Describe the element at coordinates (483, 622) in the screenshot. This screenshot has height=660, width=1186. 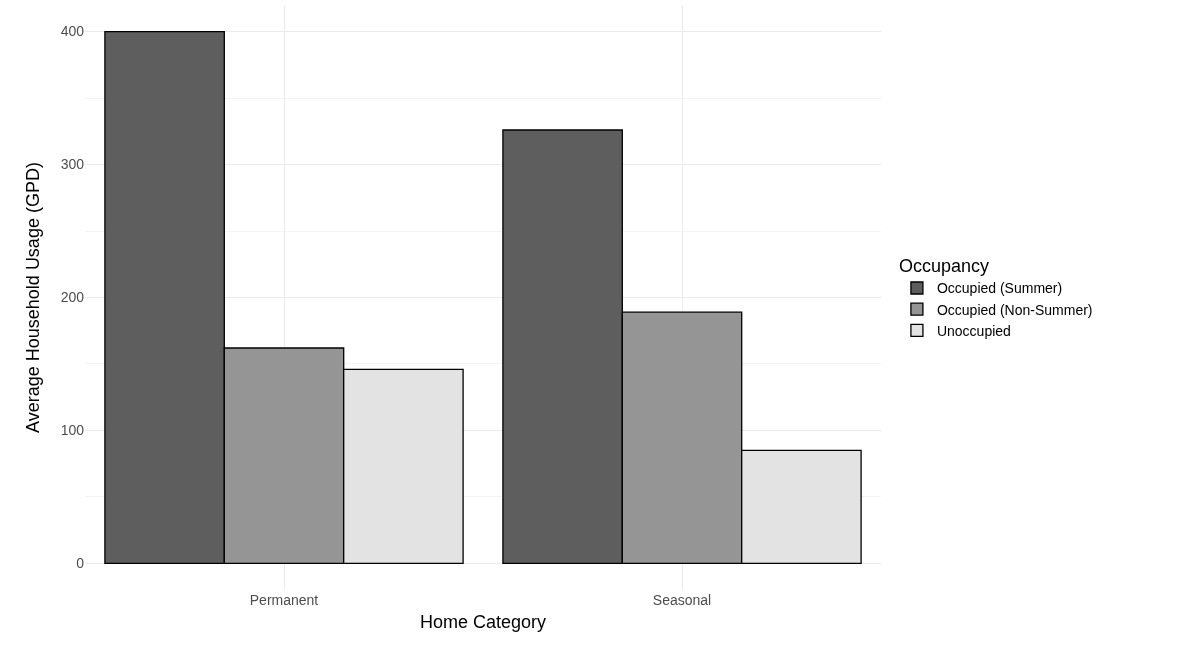
I see `x-axis-title: Home Category` at that location.